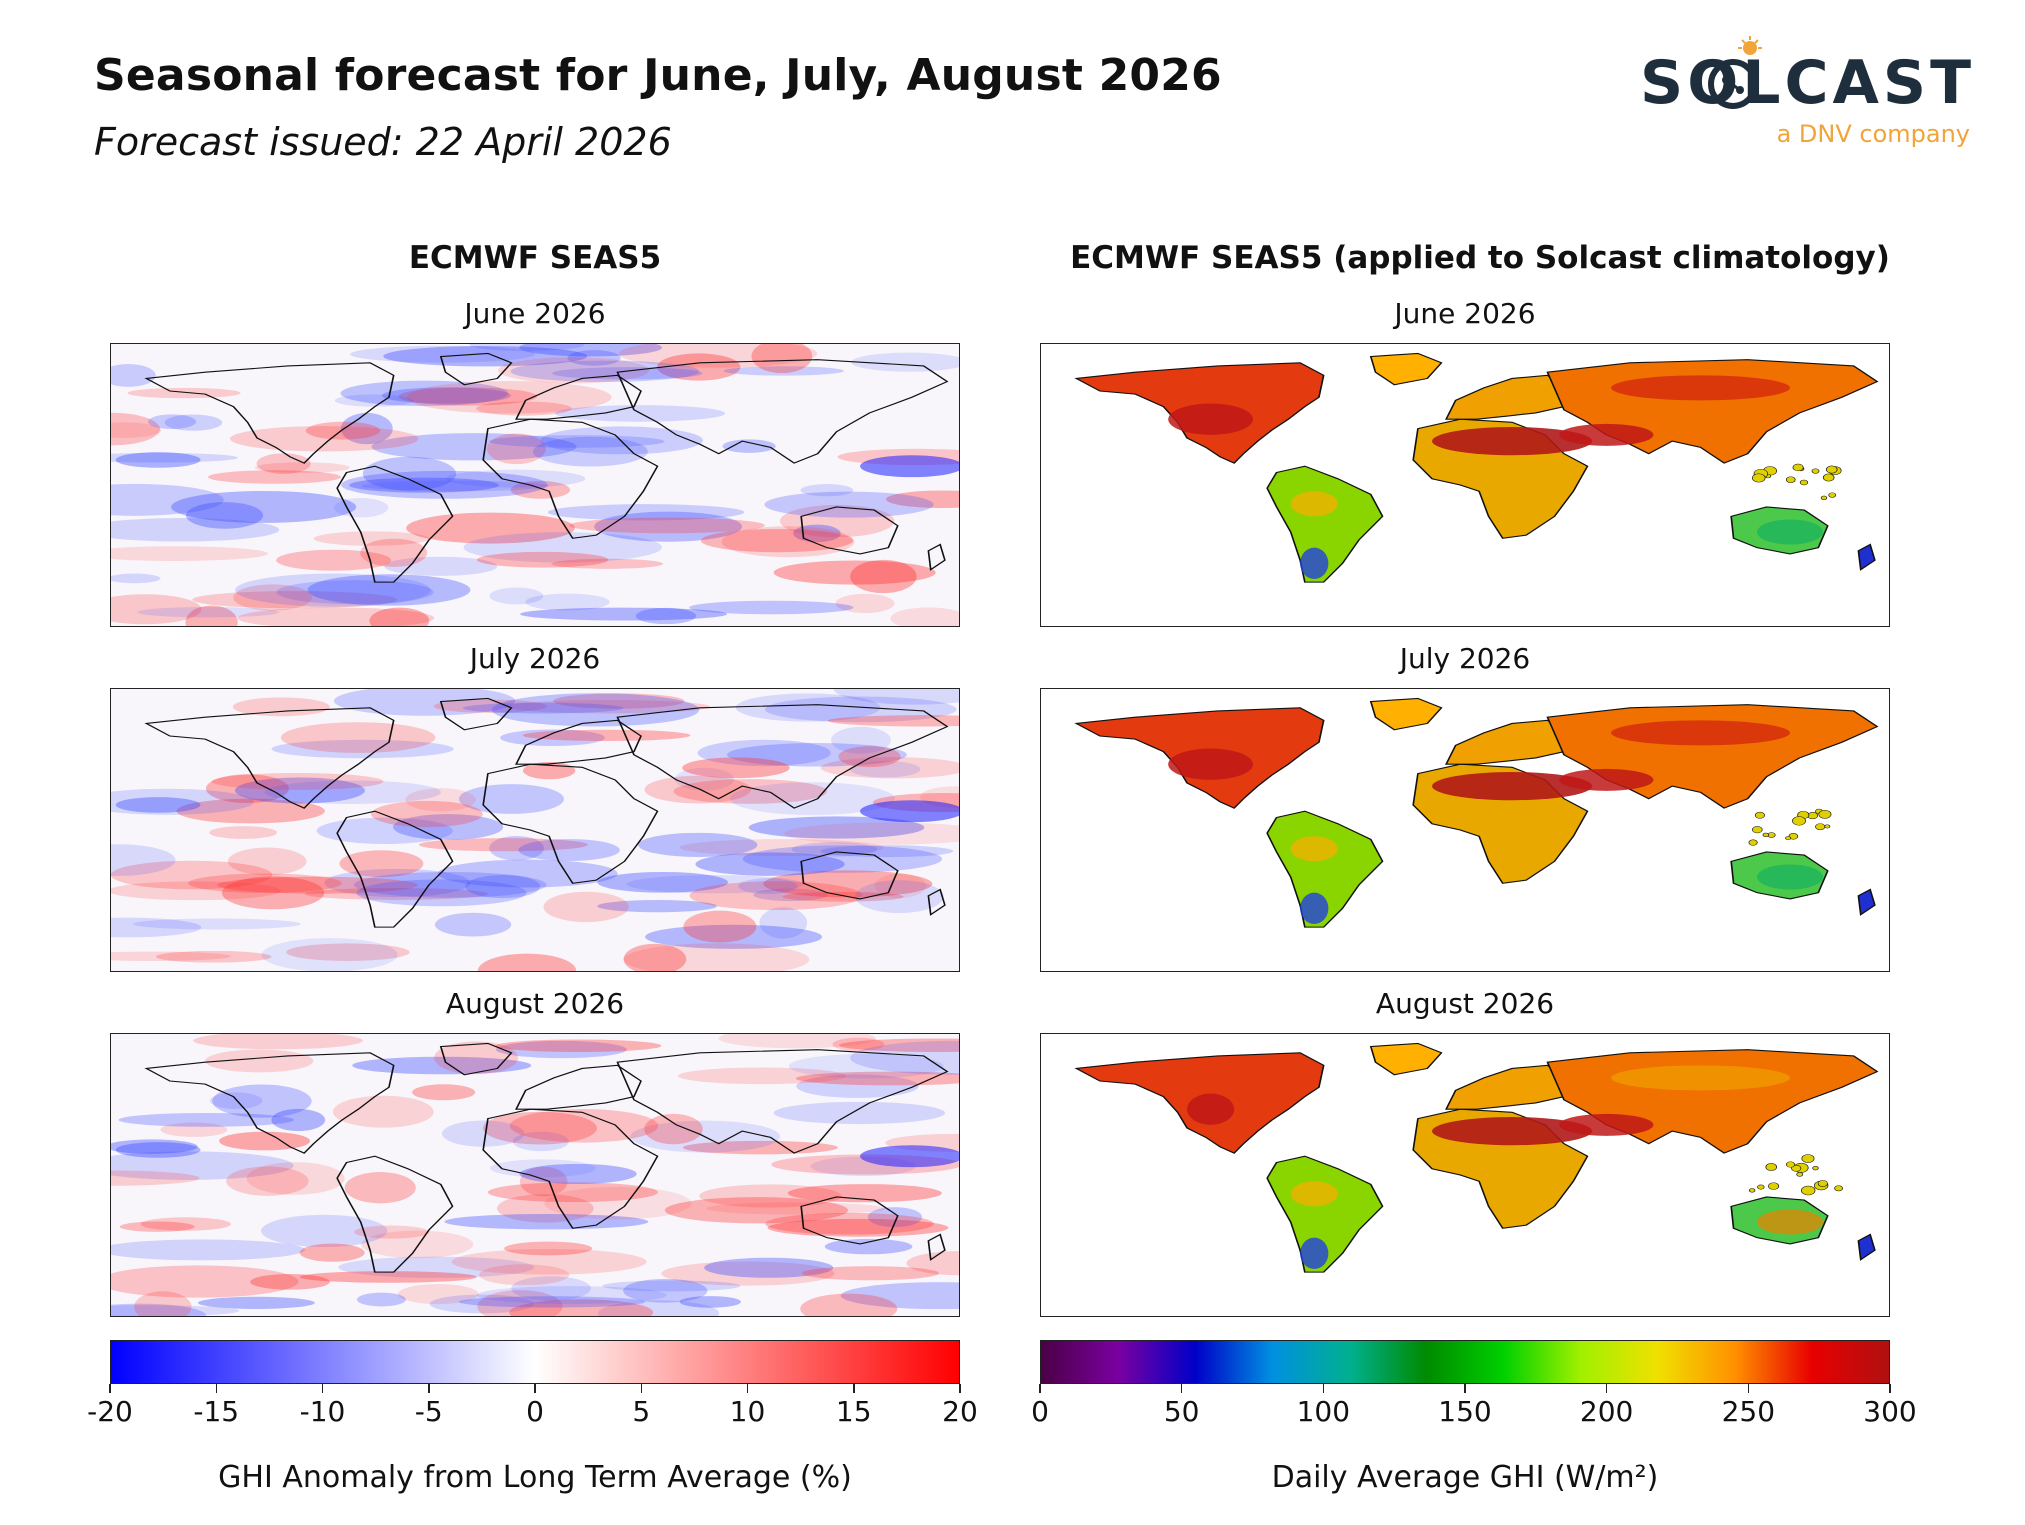 This screenshot has width=2025, height=1525. What do you see at coordinates (1040, 1411) in the screenshot?
I see `colorbar-absolute-tick-label: 0` at bounding box center [1040, 1411].